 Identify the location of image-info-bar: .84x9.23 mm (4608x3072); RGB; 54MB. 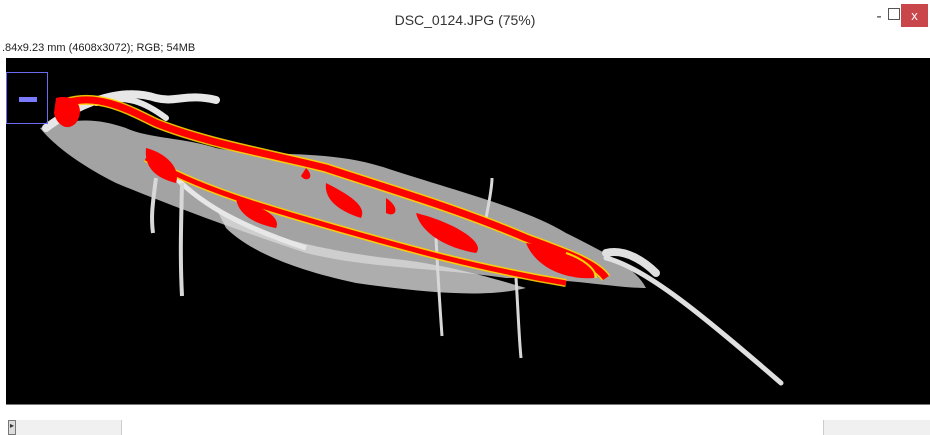
(465, 49).